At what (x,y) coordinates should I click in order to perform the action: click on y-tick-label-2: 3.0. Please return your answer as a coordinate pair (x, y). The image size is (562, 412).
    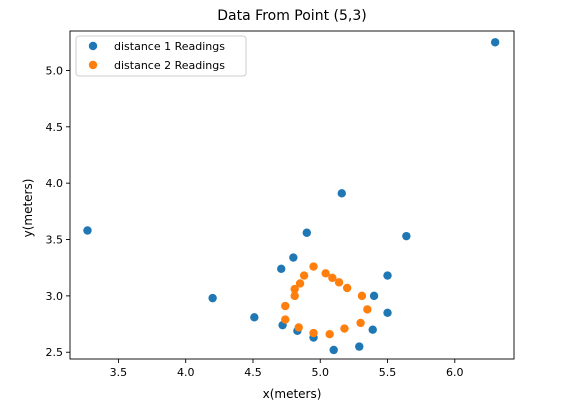
    Looking at the image, I should click on (55, 296).